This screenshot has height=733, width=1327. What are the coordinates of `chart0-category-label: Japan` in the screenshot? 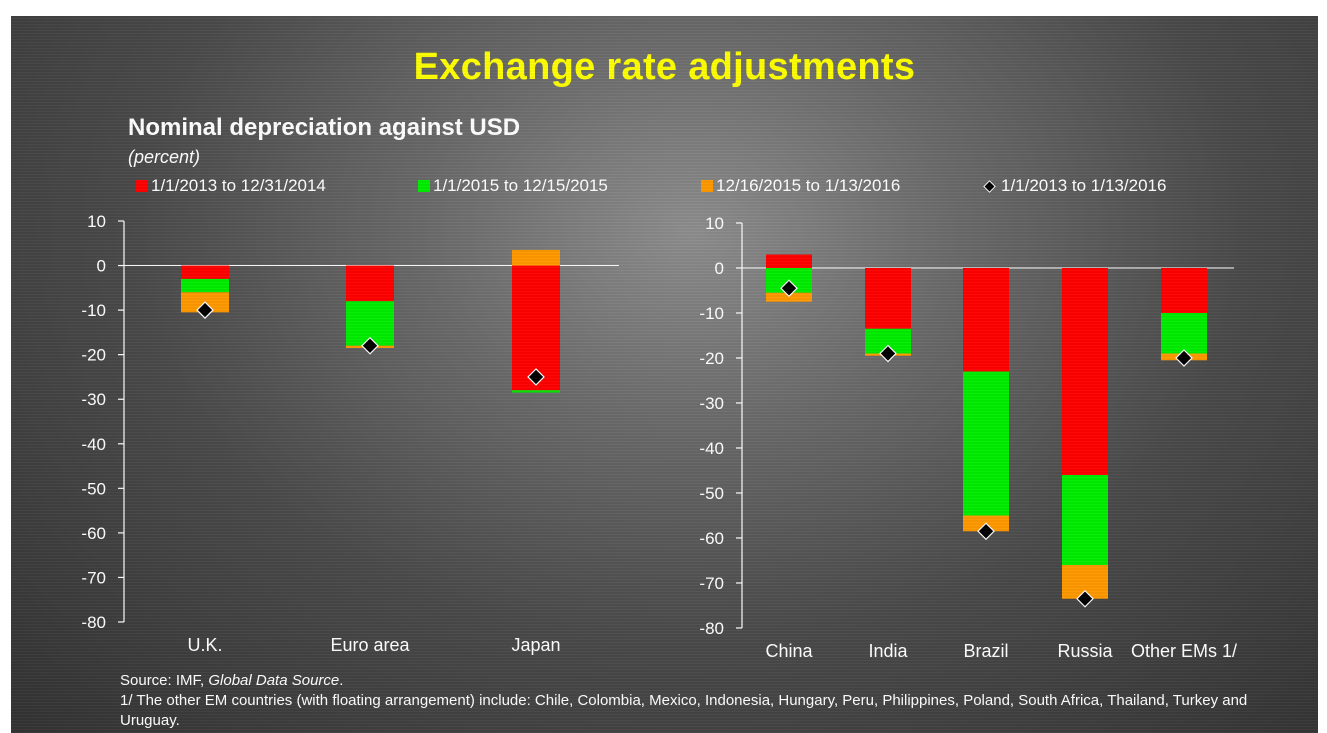 It's located at (535, 645).